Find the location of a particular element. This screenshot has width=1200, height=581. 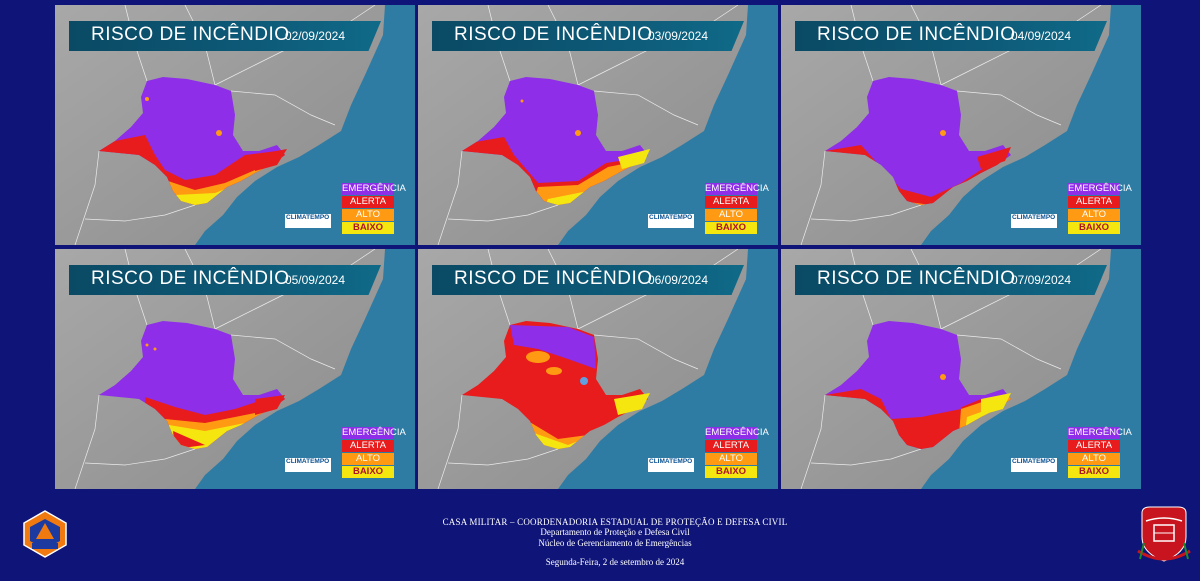

footer-date: Segunda-Feira, 2 de setembro de 2024 is located at coordinates (615, 562).